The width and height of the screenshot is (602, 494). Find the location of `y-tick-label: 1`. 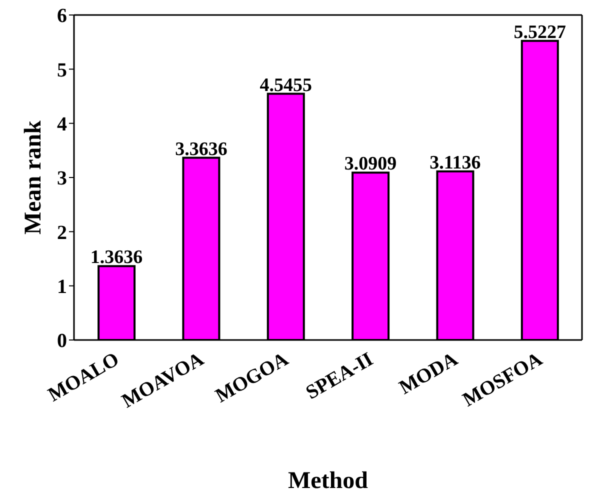

y-tick-label: 1 is located at coordinates (62, 287).